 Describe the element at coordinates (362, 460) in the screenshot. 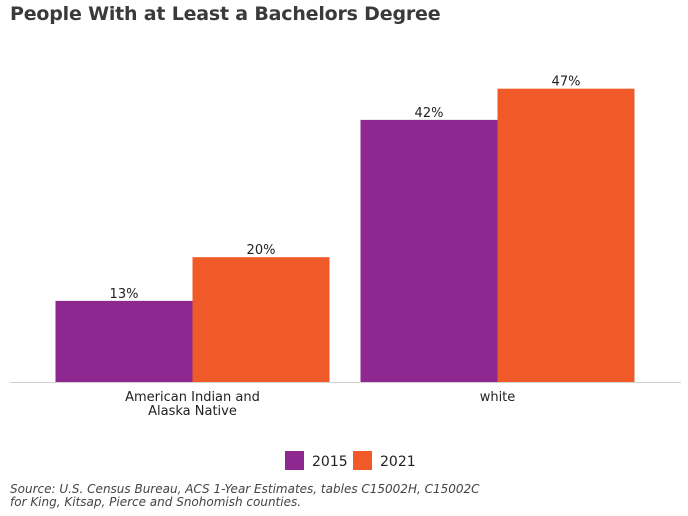

I see `legend-swatch-2021` at that location.